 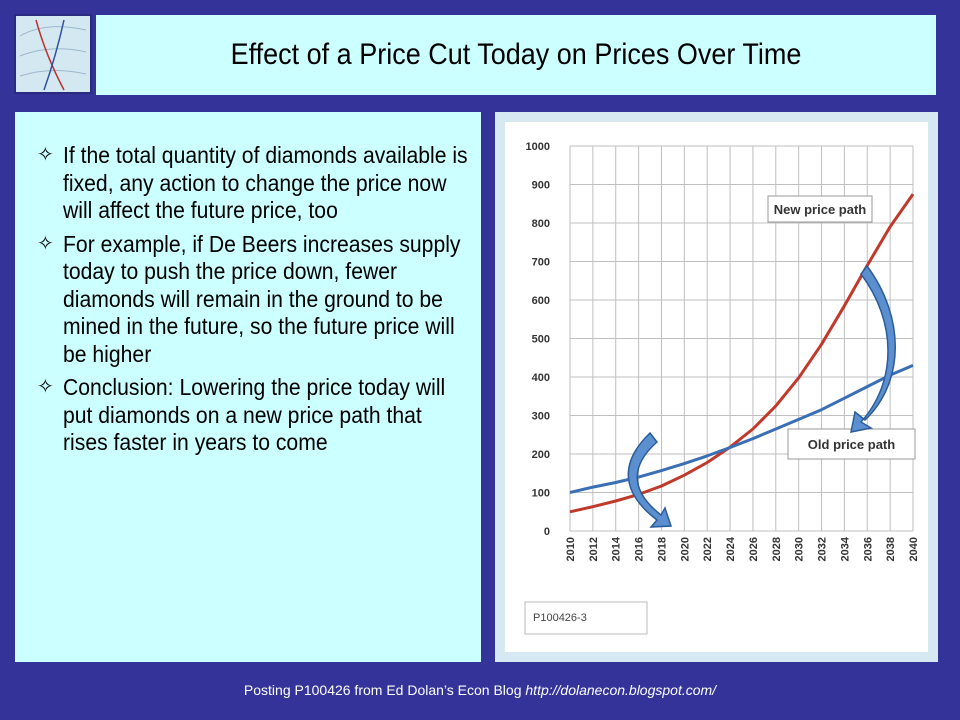 I want to click on x-tick-label: 2038, so click(x=891, y=549).